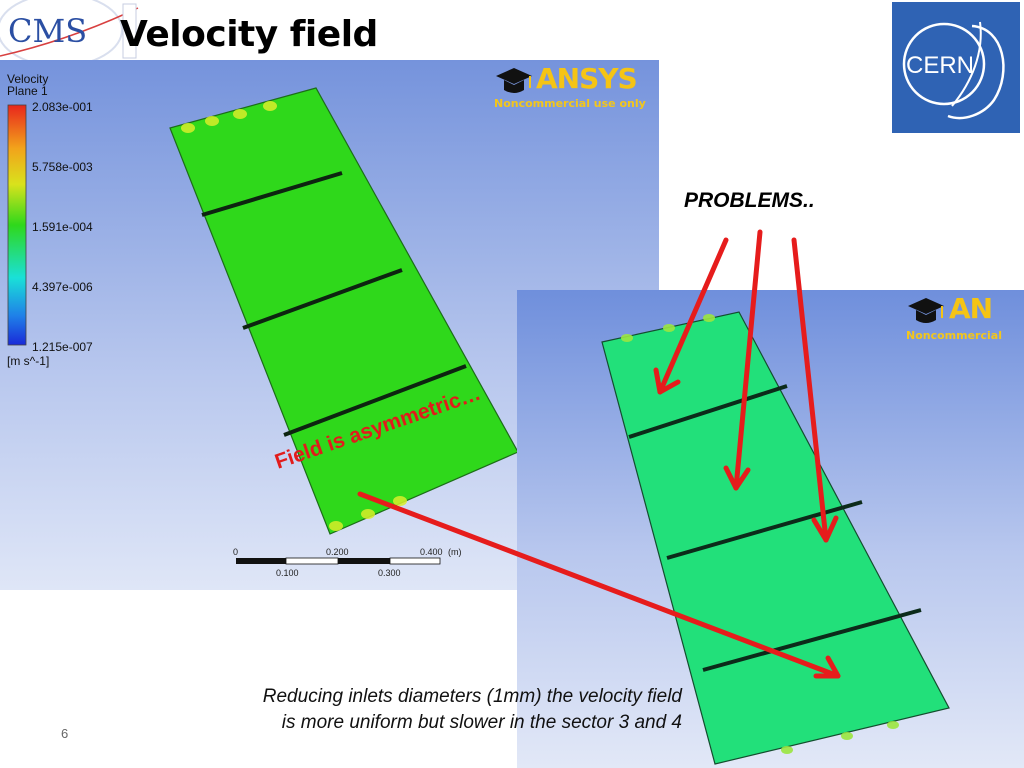  I want to click on problems-label: PROBLEMS.., so click(749, 200).